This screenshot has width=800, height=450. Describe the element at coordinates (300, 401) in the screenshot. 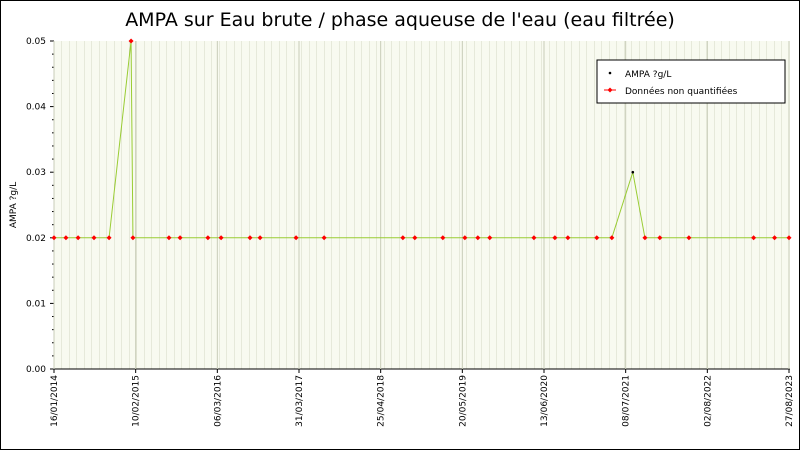

I see `x-tick-label: 31/03/2017` at that location.